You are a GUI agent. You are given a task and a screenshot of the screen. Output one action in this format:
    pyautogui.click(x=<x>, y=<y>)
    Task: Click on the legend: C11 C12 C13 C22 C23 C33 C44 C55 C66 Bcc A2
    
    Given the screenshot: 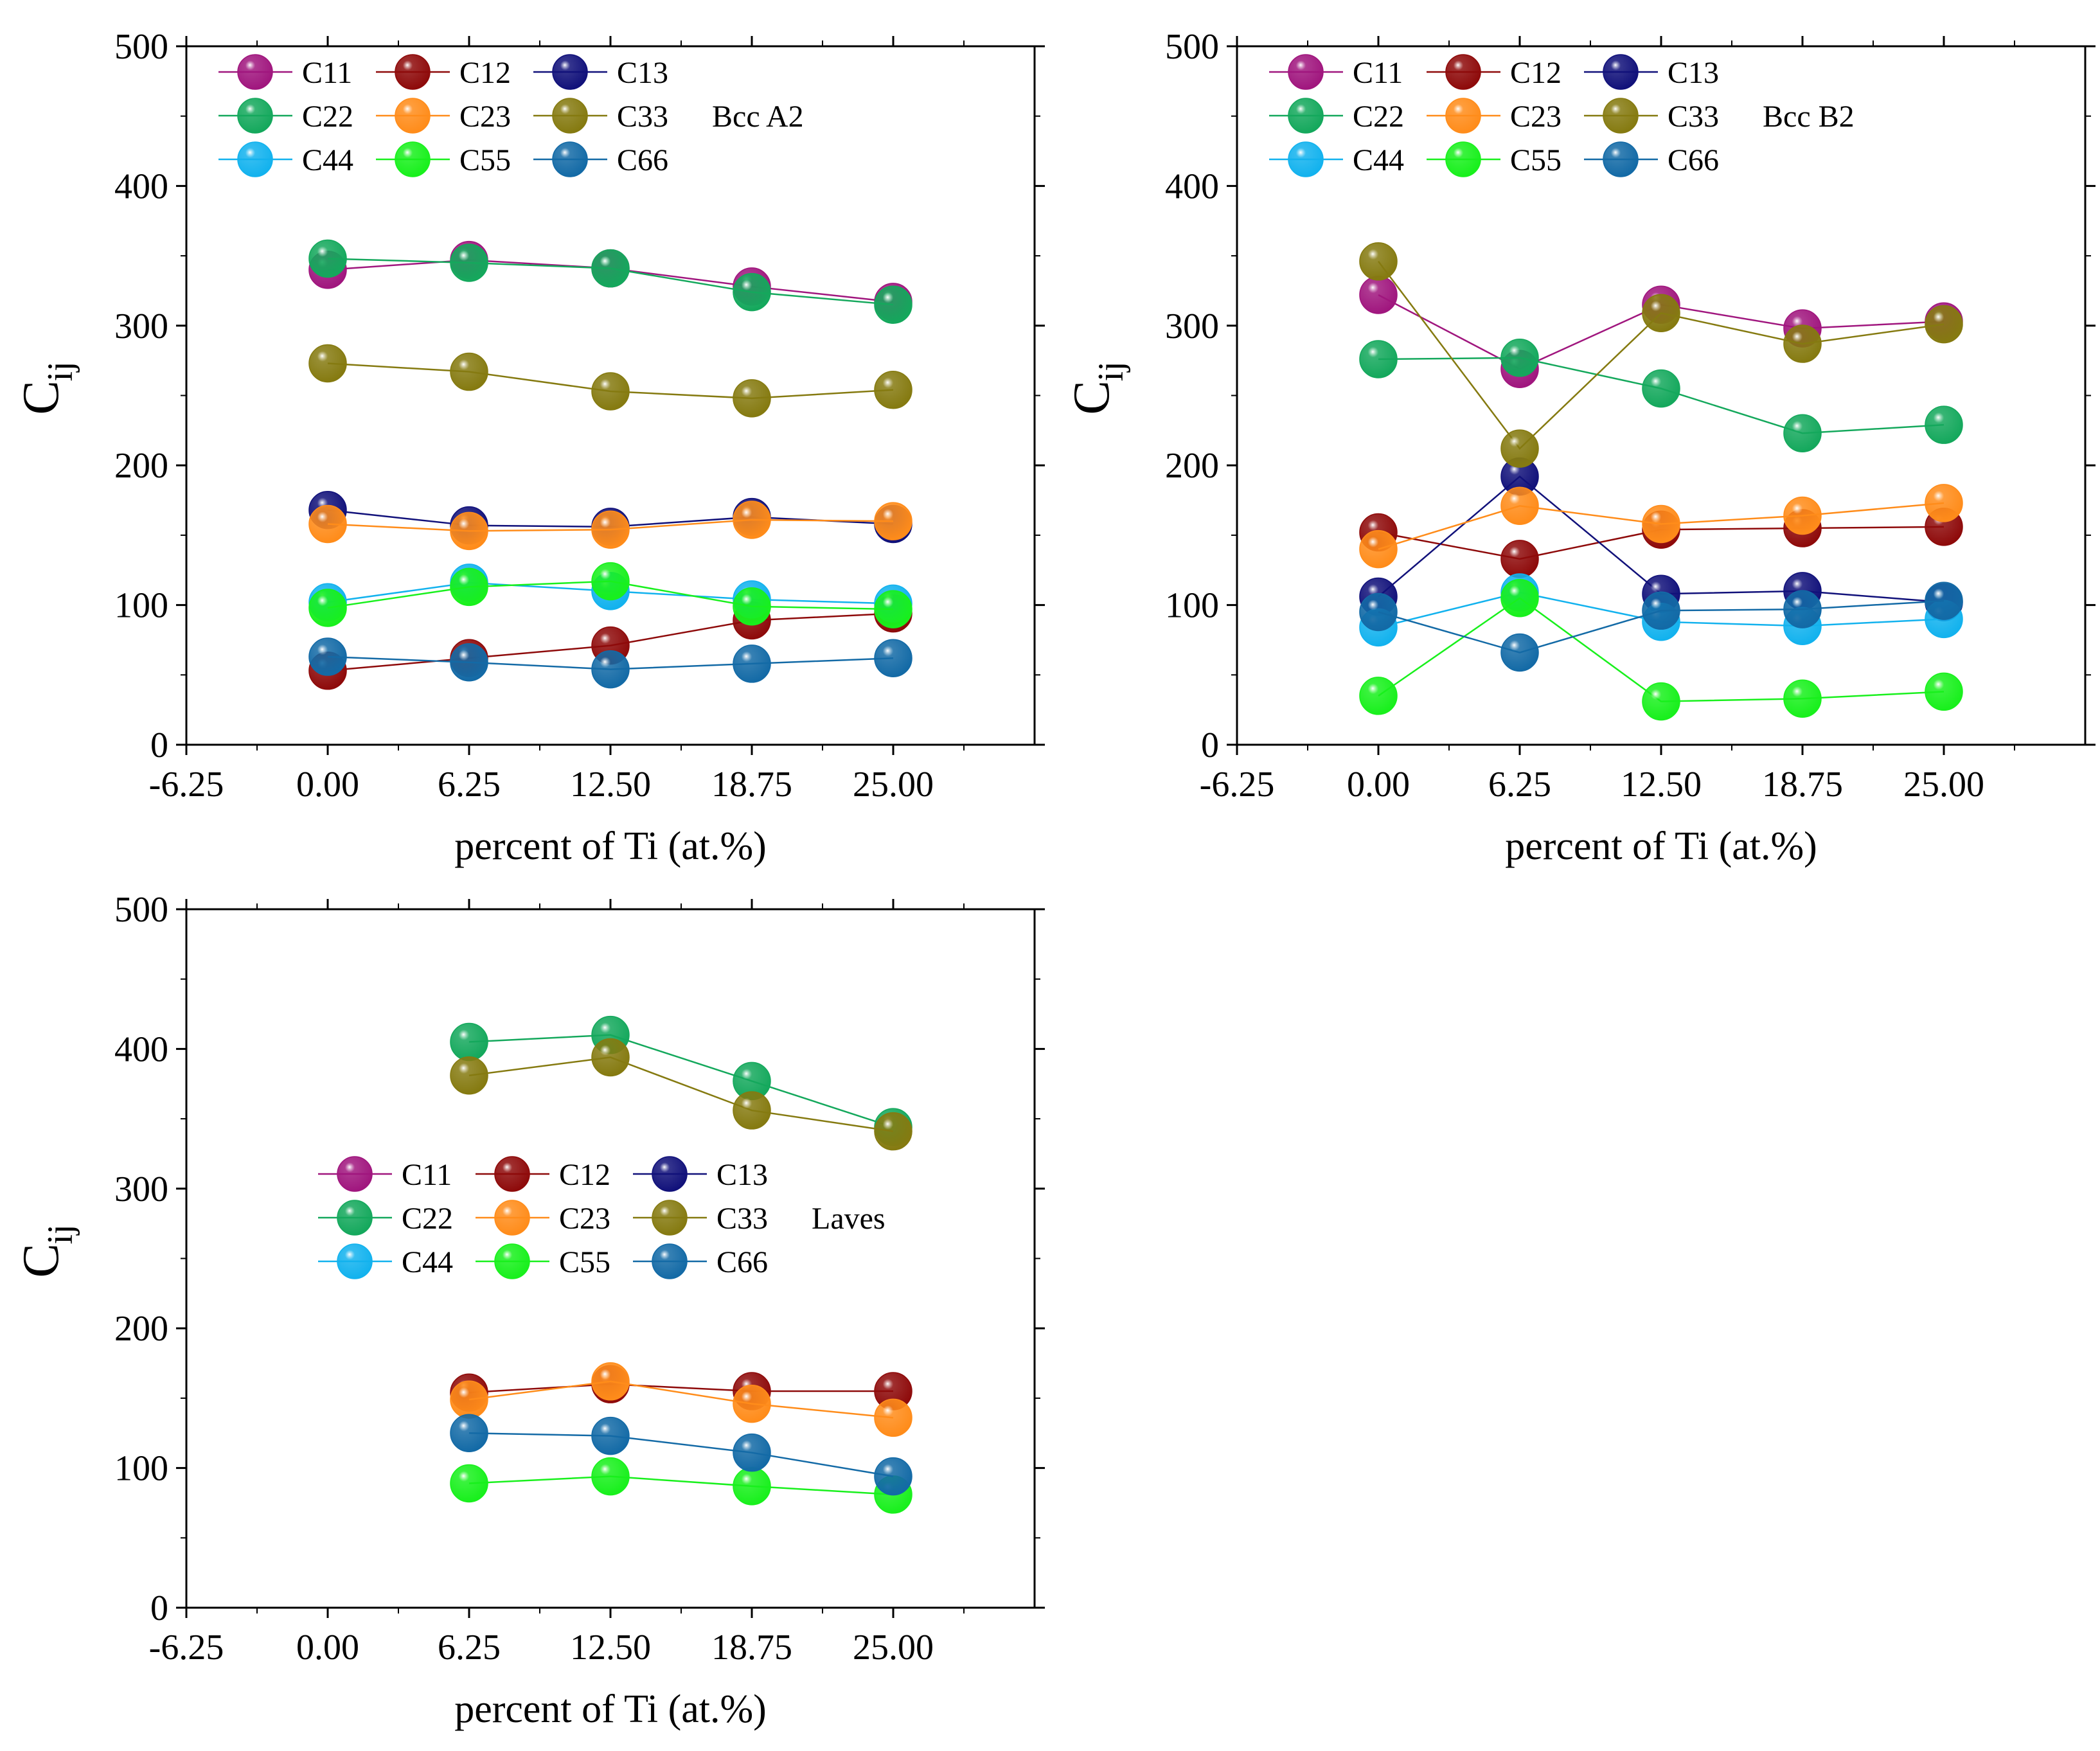 What is the action you would take?
    pyautogui.click(x=511, y=115)
    